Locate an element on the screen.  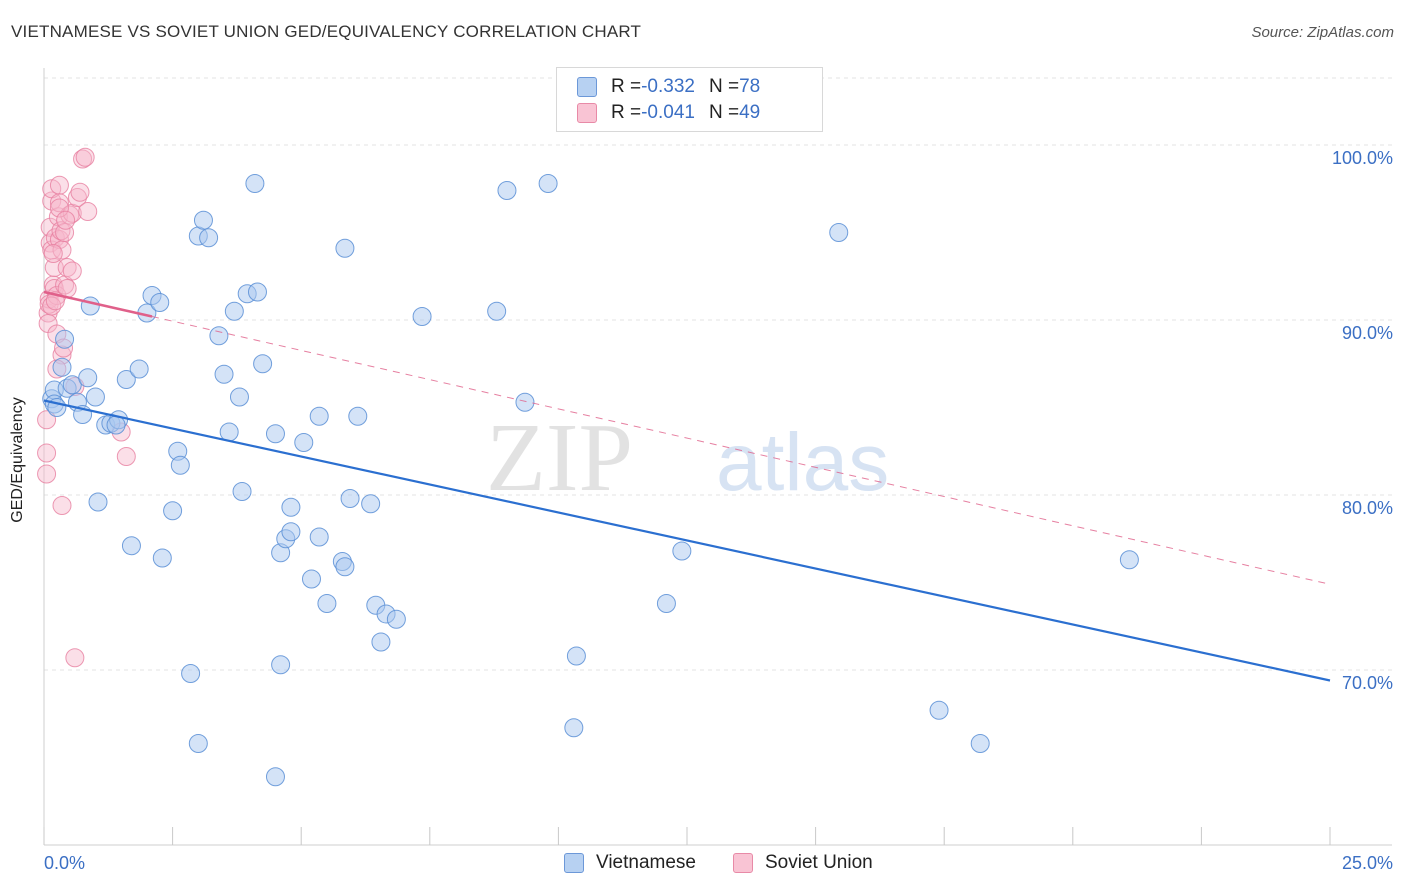
watermark-atlas: atlas is located at coordinates (802, 462).